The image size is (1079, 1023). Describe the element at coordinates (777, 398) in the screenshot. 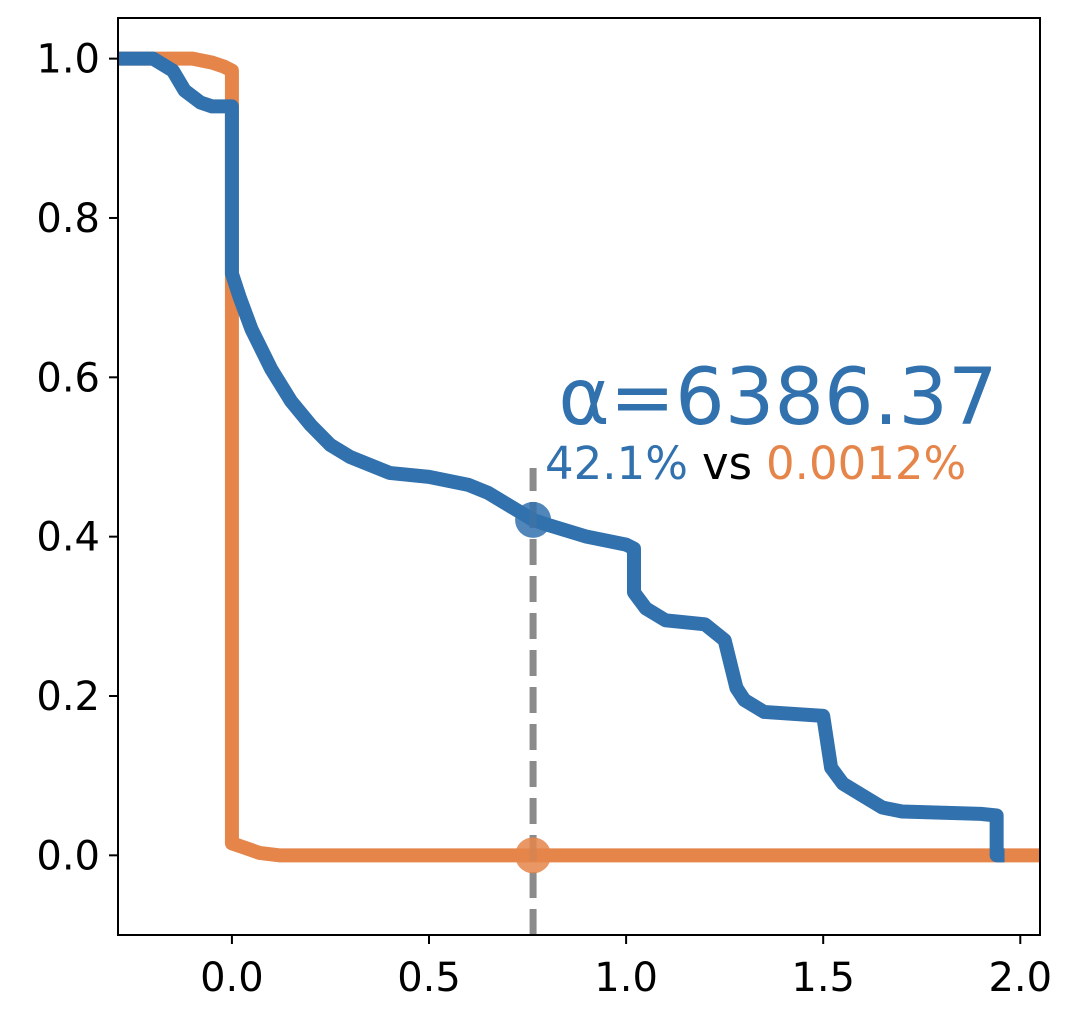

I see `annotation-title: α=6386.37` at that location.